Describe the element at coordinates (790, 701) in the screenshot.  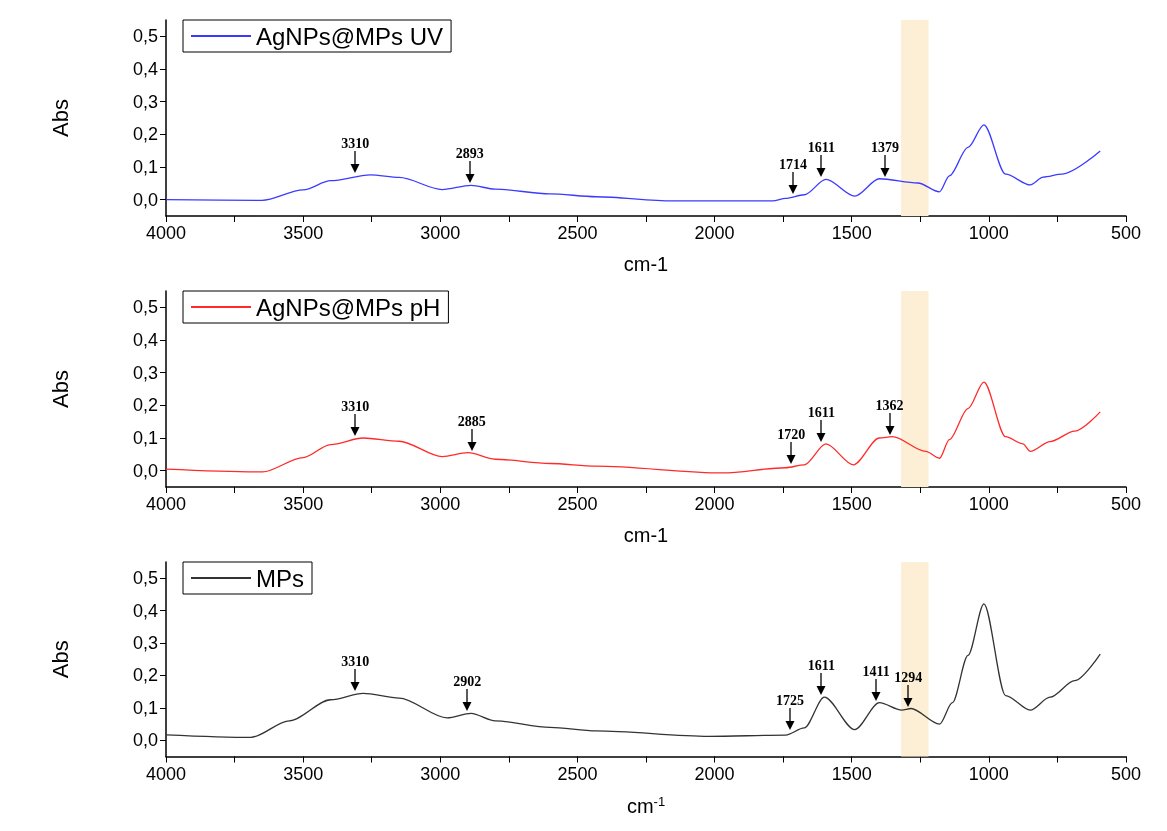
I see `annotation: 1725` at that location.